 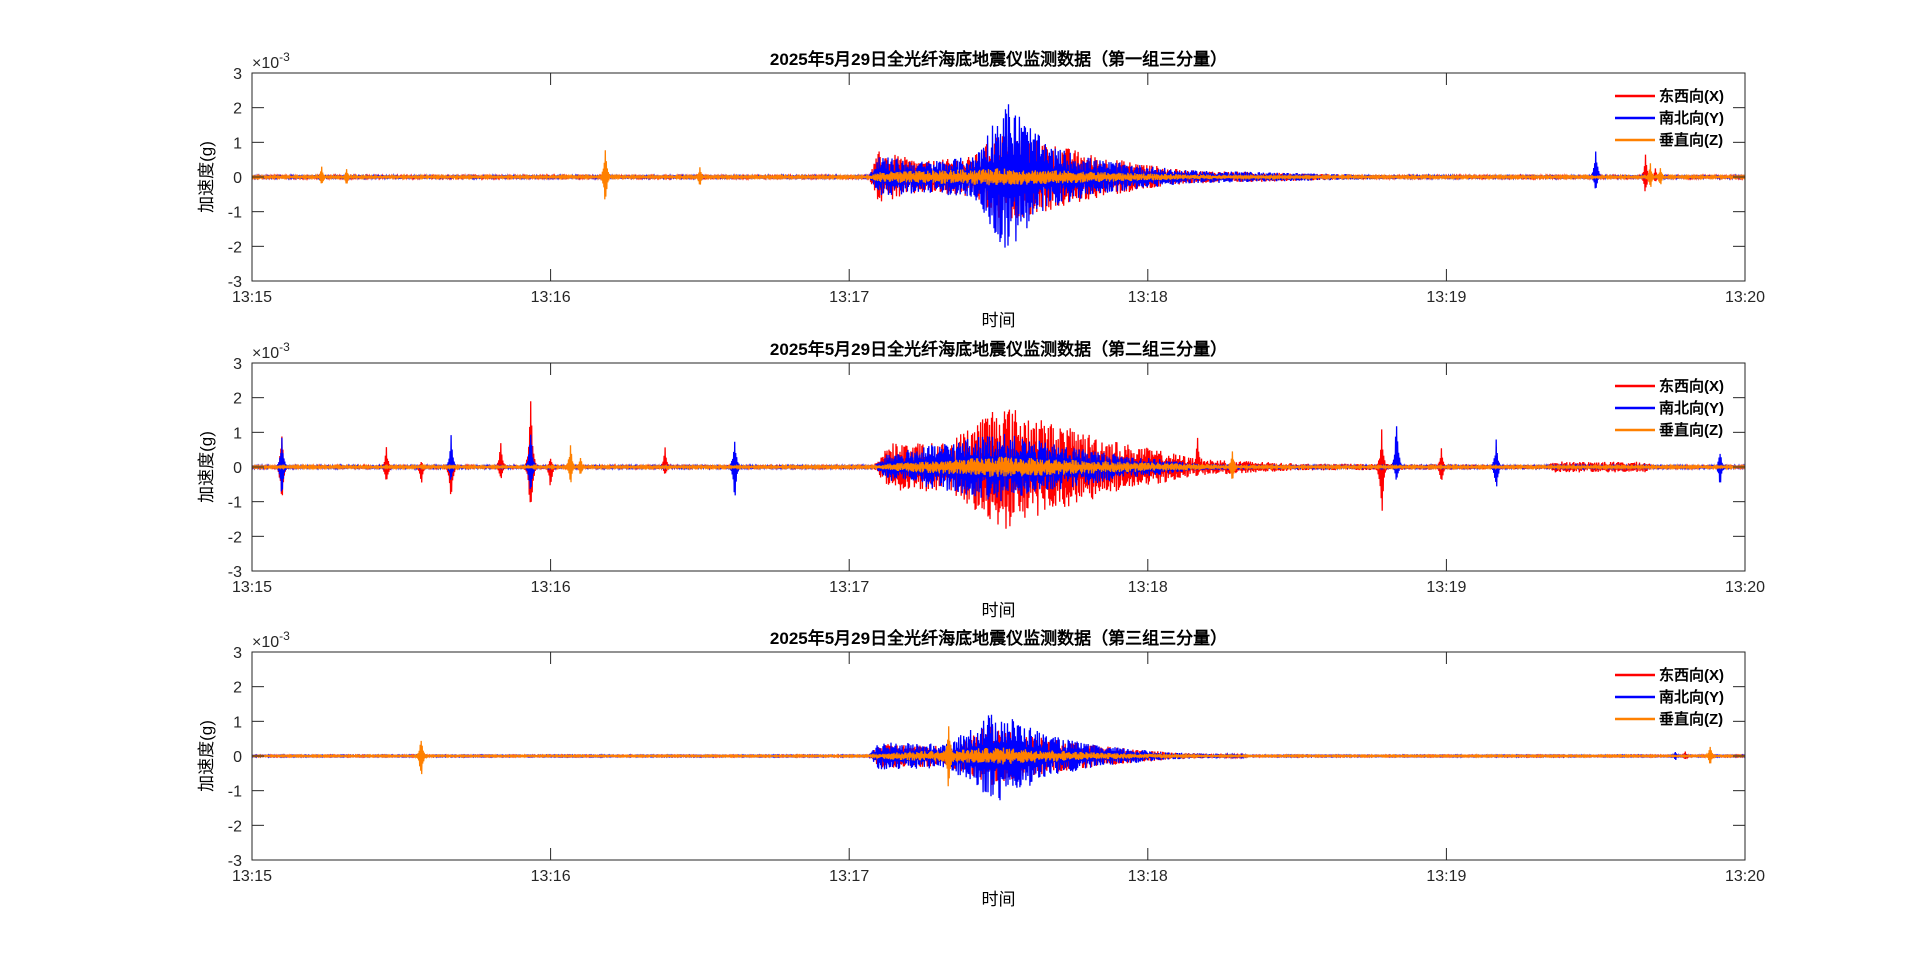 I want to click on chart-title: 2025年5月29日全光纤海底地震仪监测数据（第一组三分量）, so click(x=998, y=59).